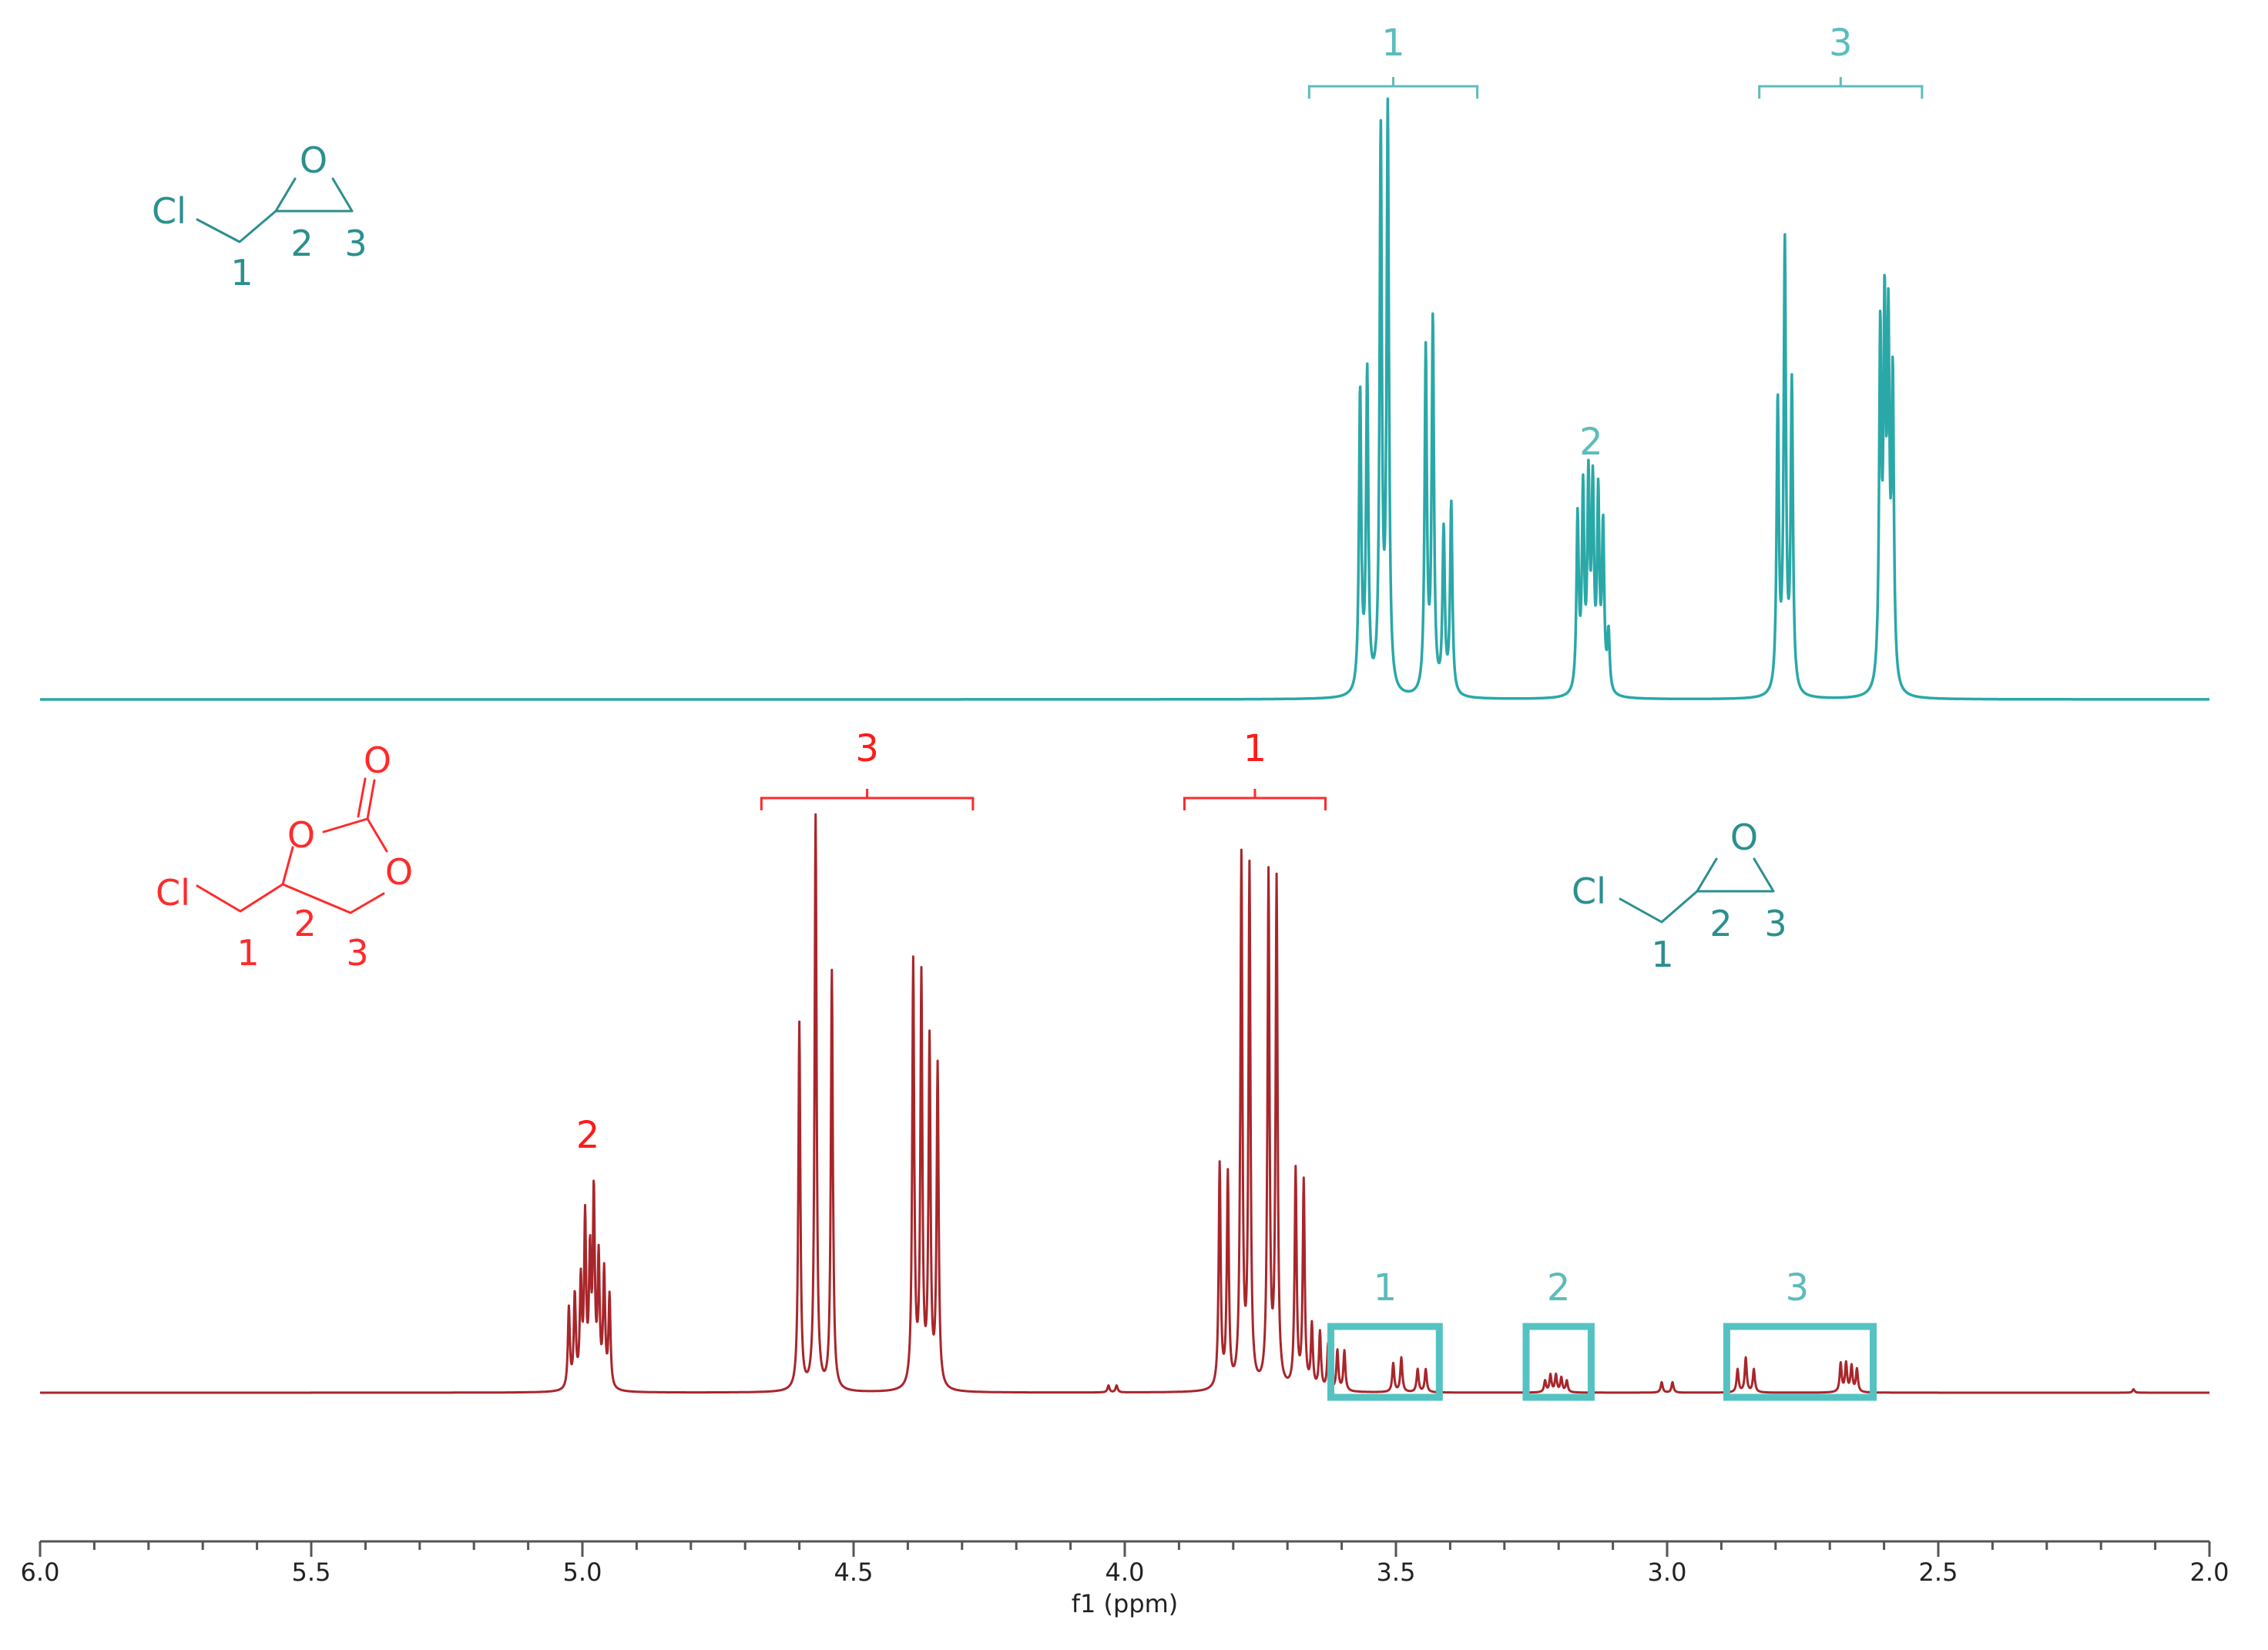 The width and height of the screenshot is (2268, 1650). Describe the element at coordinates (1589, 891) in the screenshot. I see `epoxide2-cl-atom: Cl` at that location.